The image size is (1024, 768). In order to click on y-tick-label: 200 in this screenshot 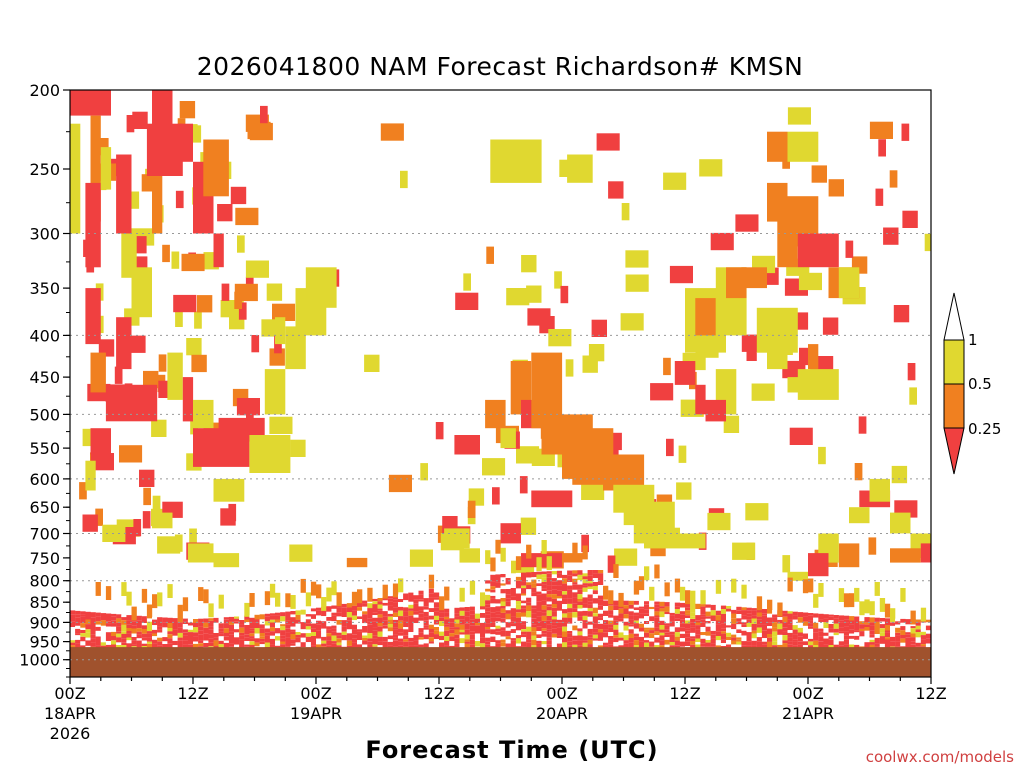, I will do `click(44, 90)`.